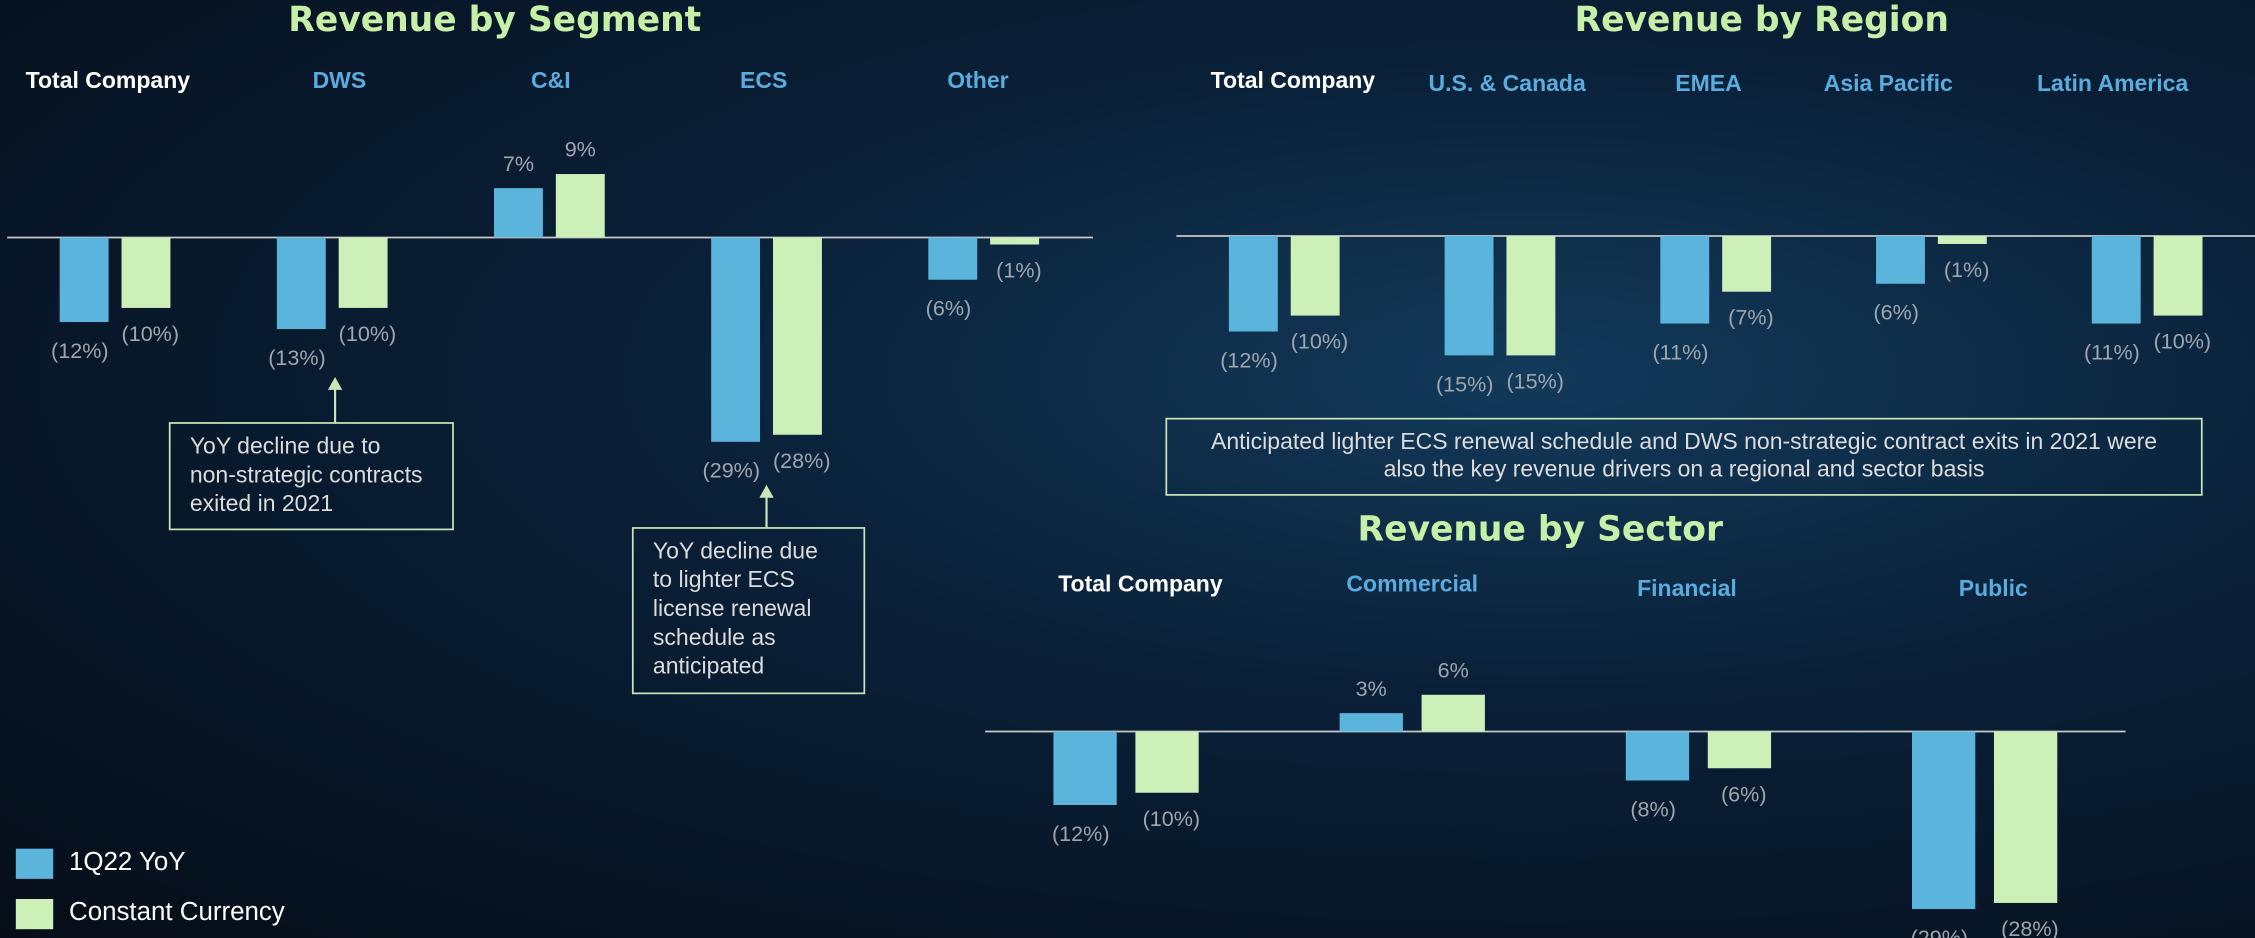 The width and height of the screenshot is (2255, 938). Describe the element at coordinates (580, 149) in the screenshot. I see `value-label: 9%` at that location.